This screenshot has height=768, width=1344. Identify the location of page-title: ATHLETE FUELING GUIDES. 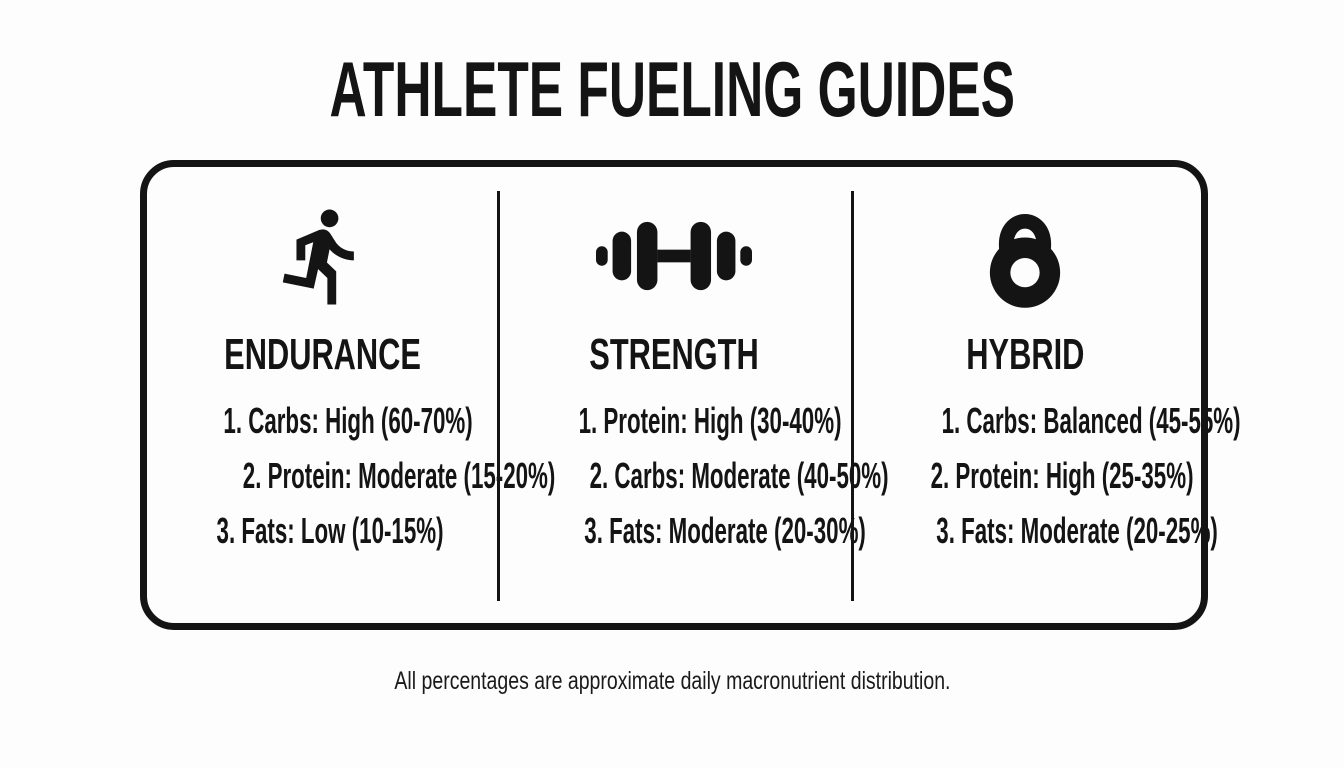
(672, 89).